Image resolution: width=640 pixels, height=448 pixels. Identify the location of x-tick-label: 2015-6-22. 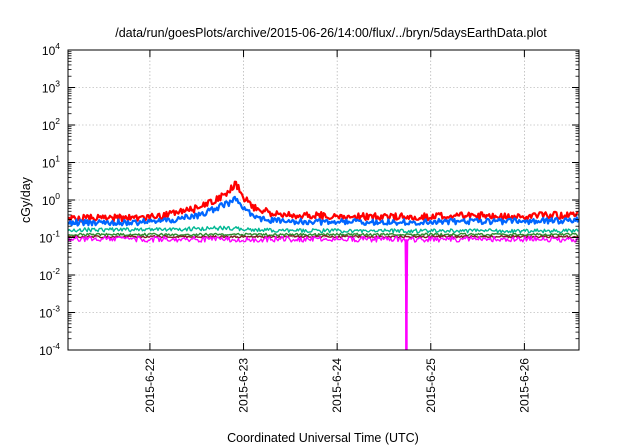
(150, 385).